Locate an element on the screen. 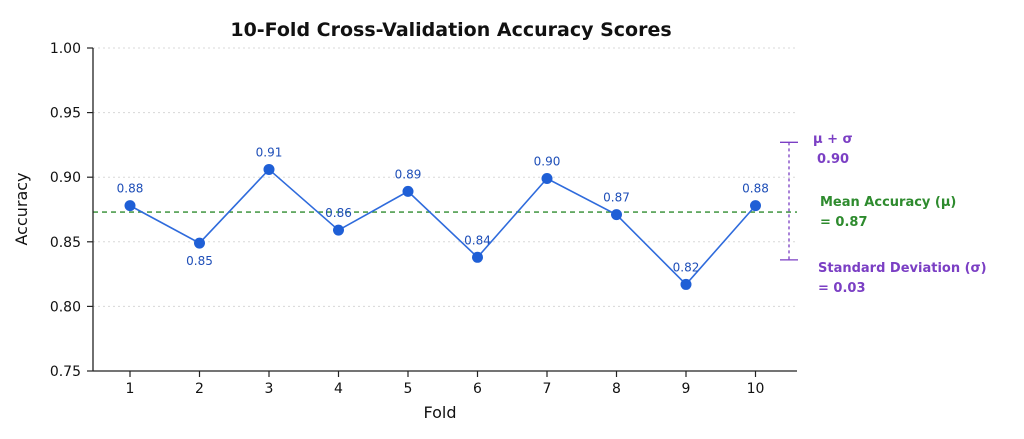 This screenshot has height=439, width=1024. data-label: 0.91 is located at coordinates (269, 152).